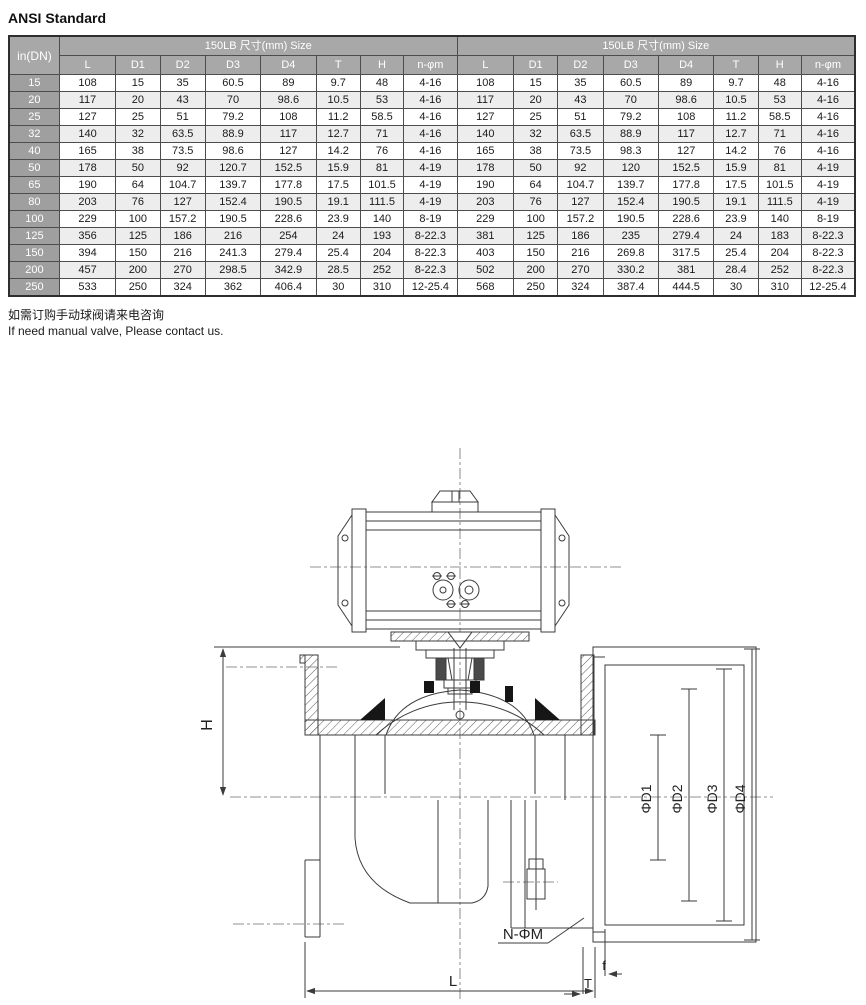  Describe the element at coordinates (34, 253) in the screenshot. I see `row-label: 150` at that location.